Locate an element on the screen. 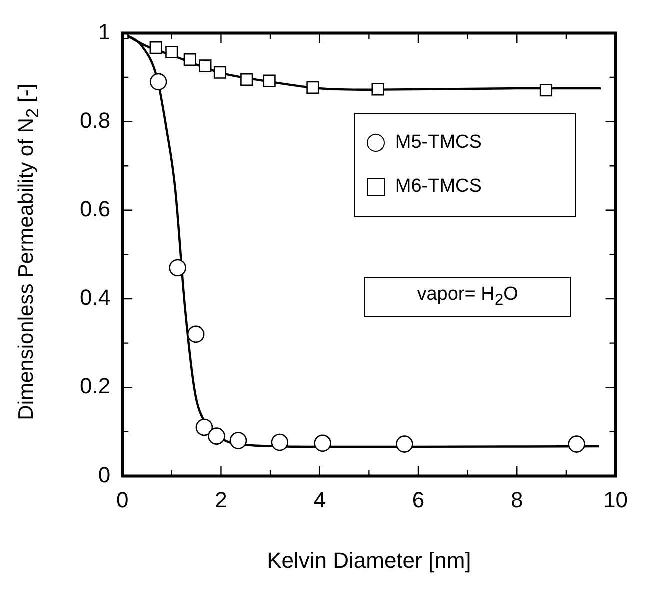 Image resolution: width=648 pixels, height=597 pixels. y-tick-label: 0.4 is located at coordinates (95, 297).